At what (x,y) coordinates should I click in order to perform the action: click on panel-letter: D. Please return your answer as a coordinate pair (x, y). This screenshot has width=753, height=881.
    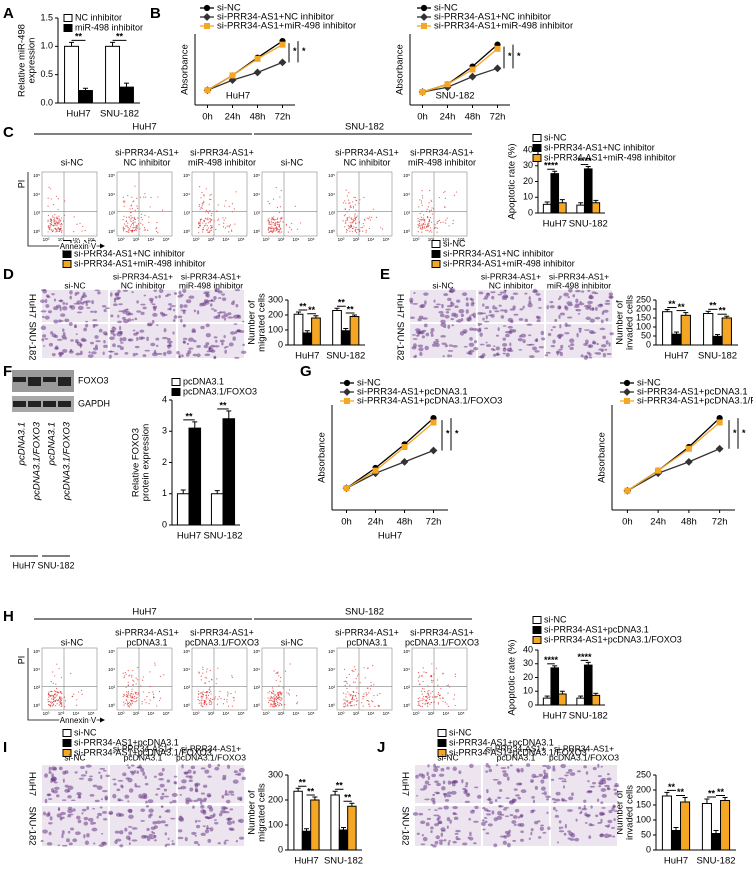
    Looking at the image, I should click on (8, 274).